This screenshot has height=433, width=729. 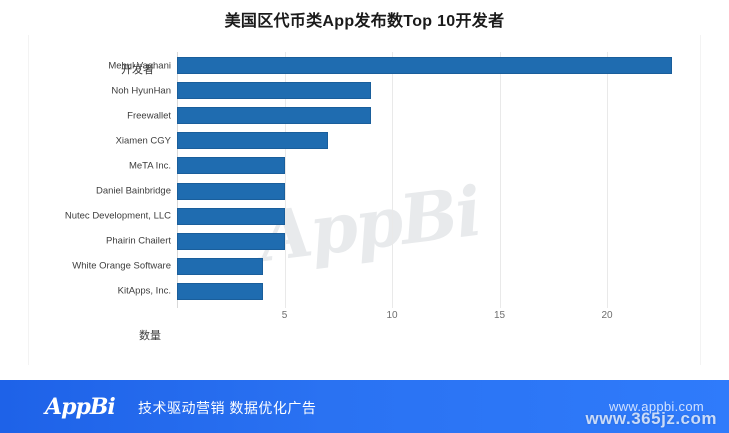 I want to click on y-axis-title: 开发者, so click(x=137, y=70).